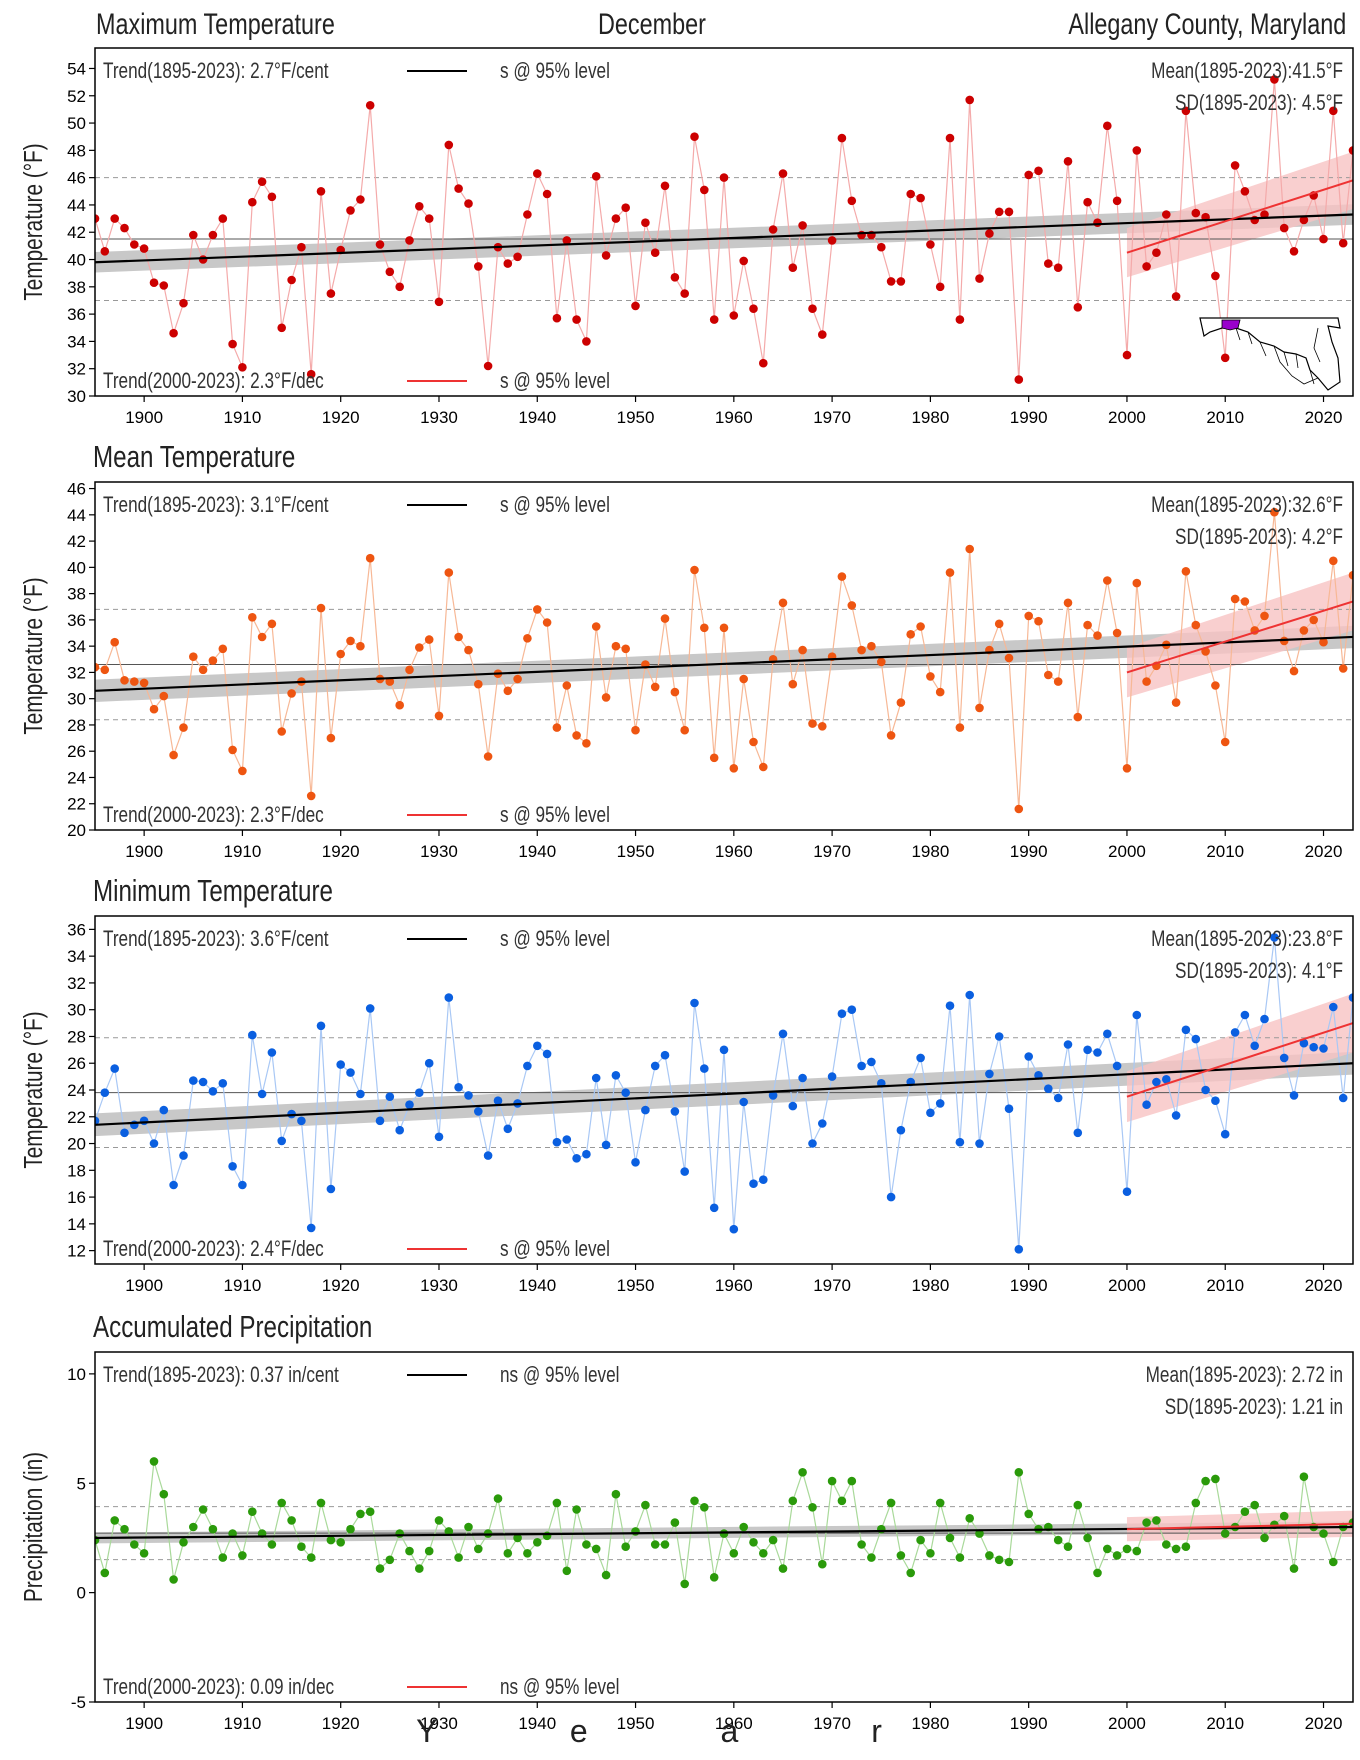 This screenshot has height=1760, width=1360. I want to click on data-point-1916, so click(301, 1121).